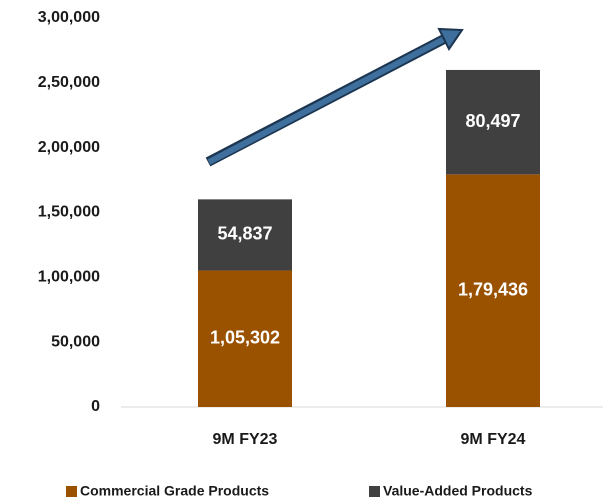 Image resolution: width=603 pixels, height=504 pixels. What do you see at coordinates (493, 439) in the screenshot?
I see `x-tick-label: 9M FY24` at bounding box center [493, 439].